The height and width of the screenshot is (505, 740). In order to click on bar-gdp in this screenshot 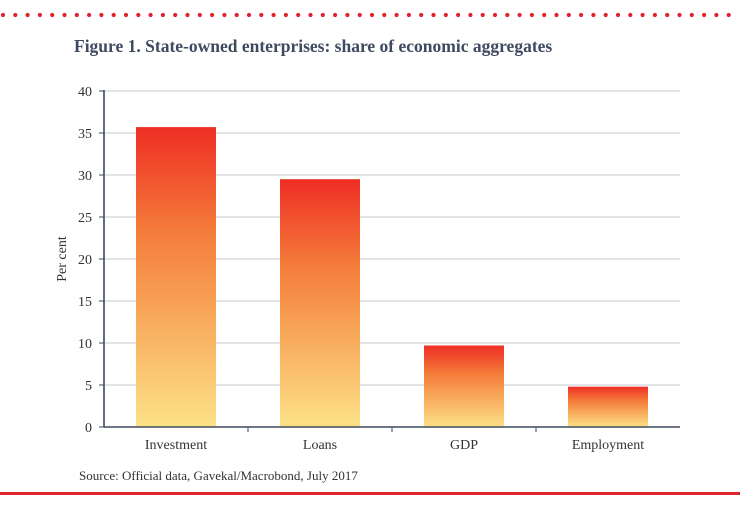, I will do `click(464, 386)`.